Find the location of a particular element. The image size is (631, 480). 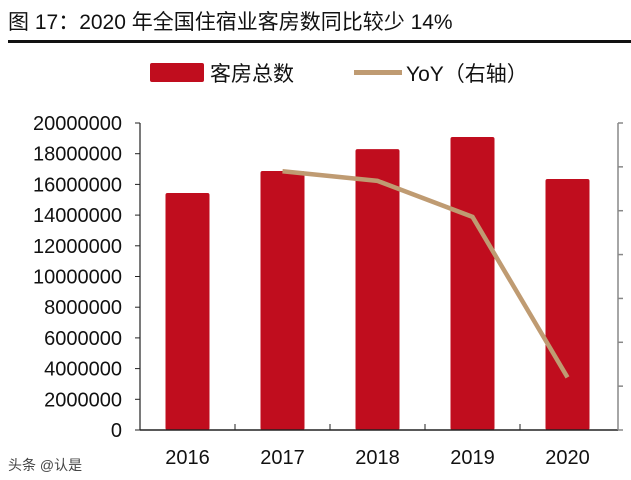

left-tick-label: 20000000 is located at coordinates (77, 124).